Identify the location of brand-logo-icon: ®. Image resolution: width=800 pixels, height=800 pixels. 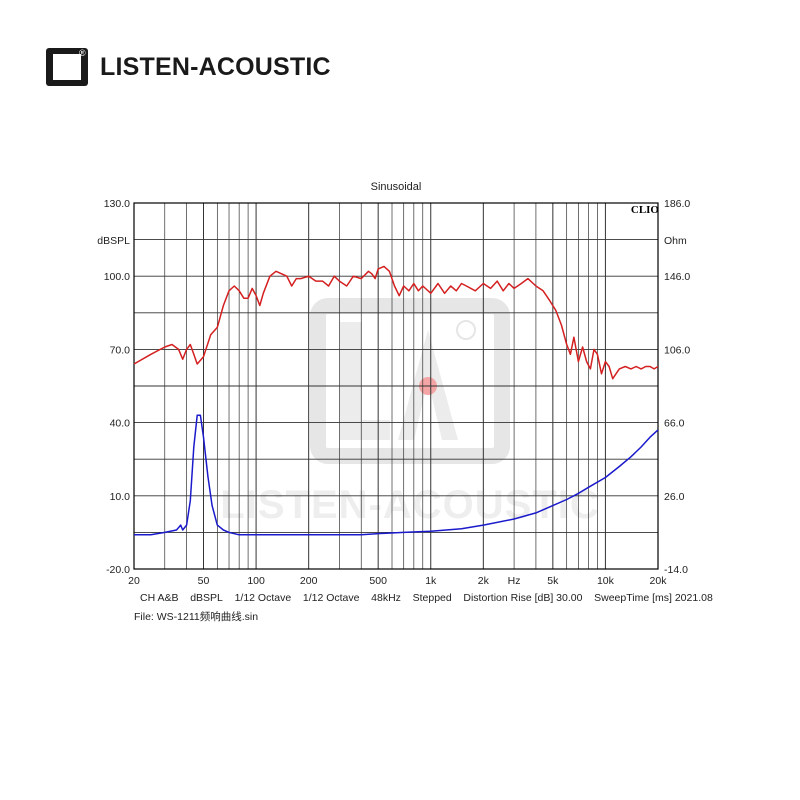
(67, 67).